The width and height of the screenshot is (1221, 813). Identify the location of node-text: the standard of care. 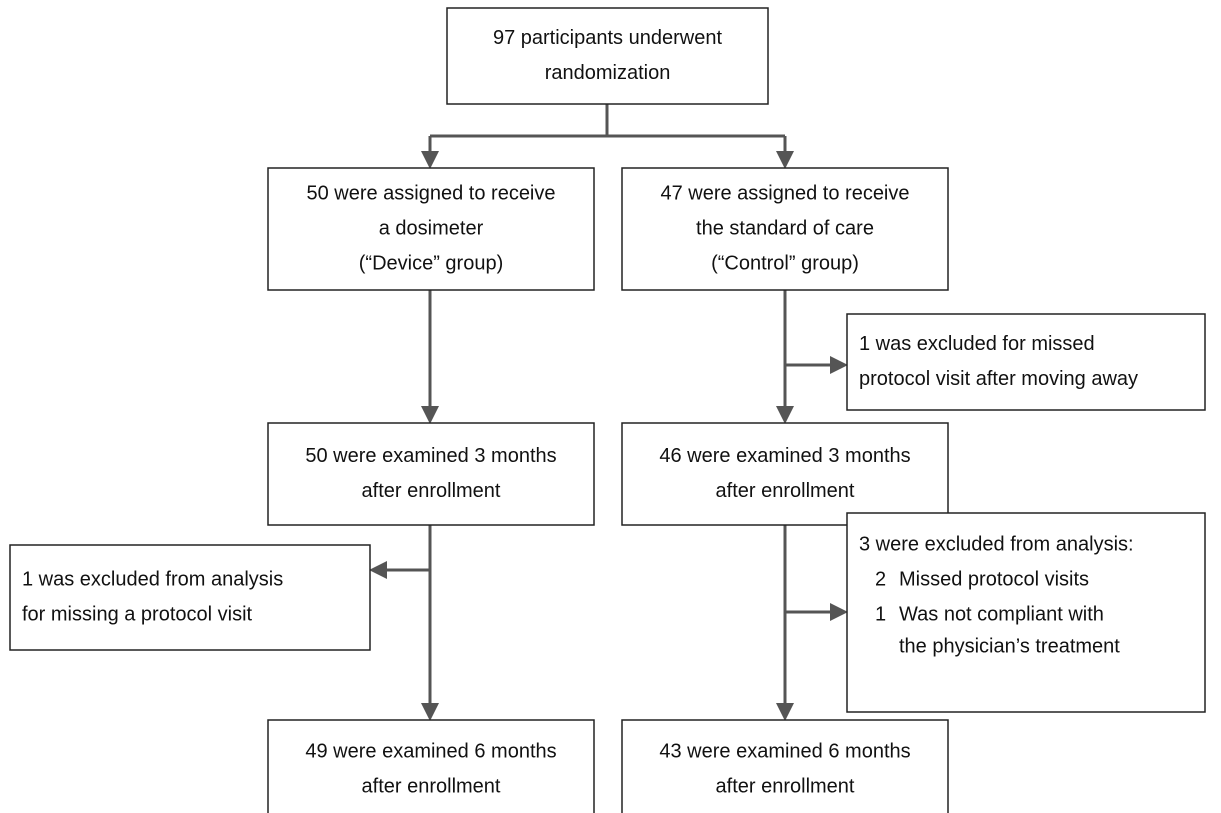
(785, 228).